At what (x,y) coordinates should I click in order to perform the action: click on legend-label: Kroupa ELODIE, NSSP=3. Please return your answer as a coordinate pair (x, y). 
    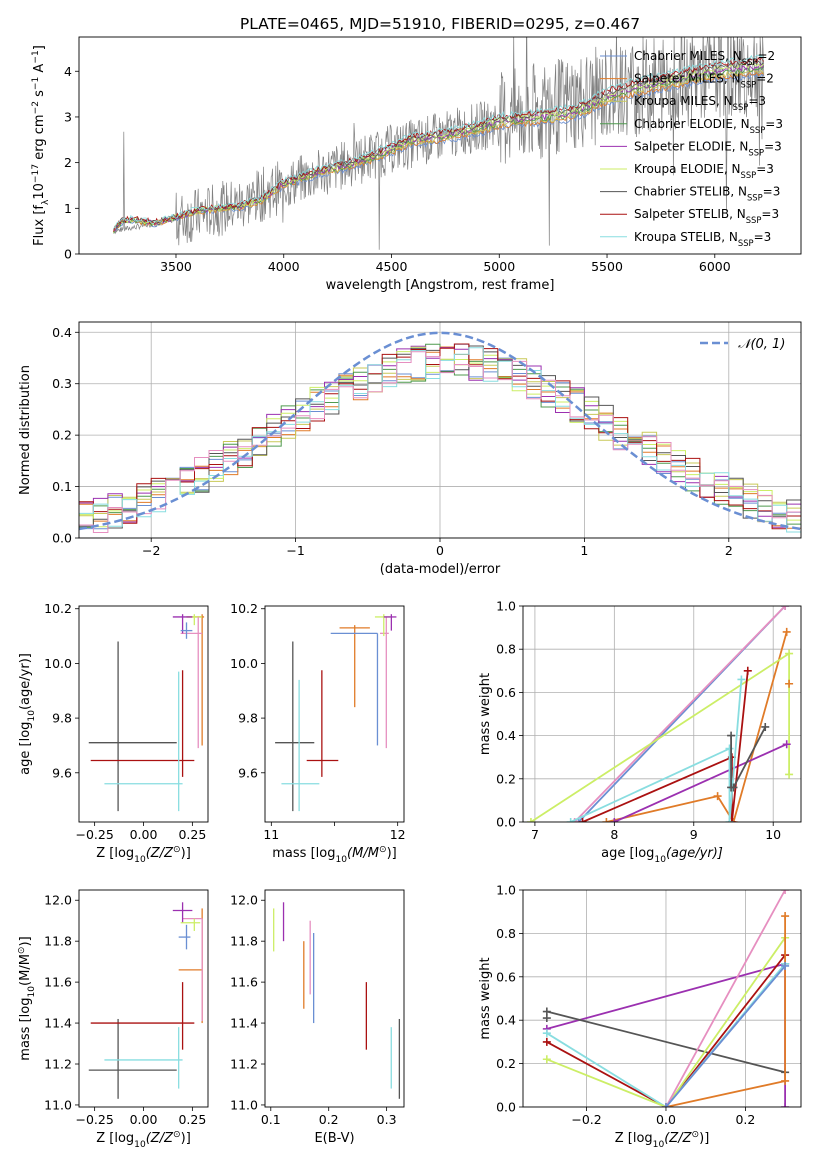
    Looking at the image, I should click on (704, 171).